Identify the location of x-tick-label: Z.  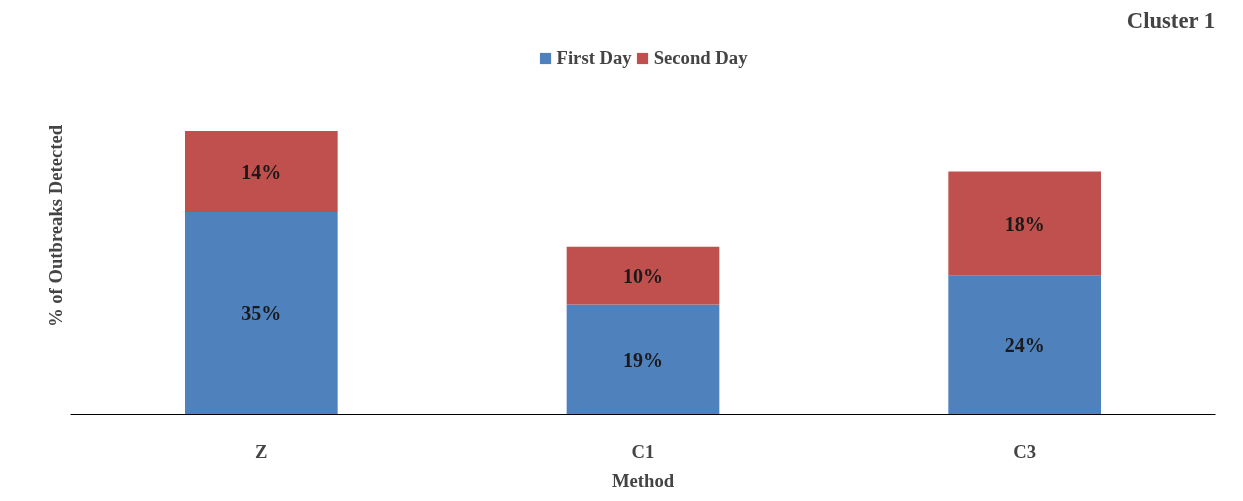
(261, 451).